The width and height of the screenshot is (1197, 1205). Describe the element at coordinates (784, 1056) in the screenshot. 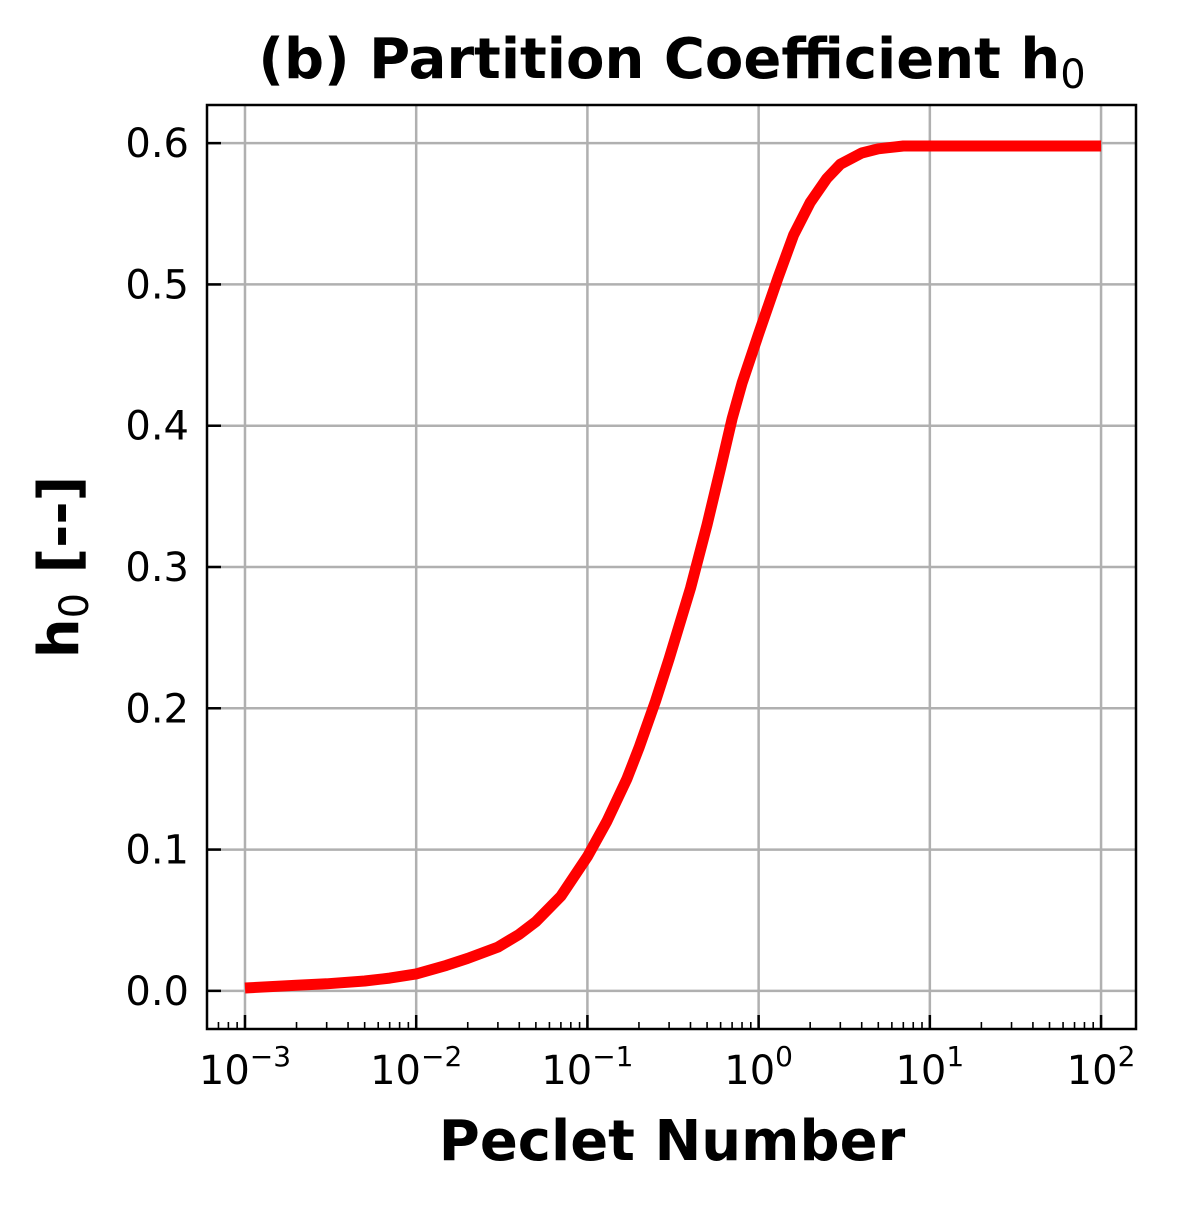

I see `x-tick-label-exponent: 0` at that location.